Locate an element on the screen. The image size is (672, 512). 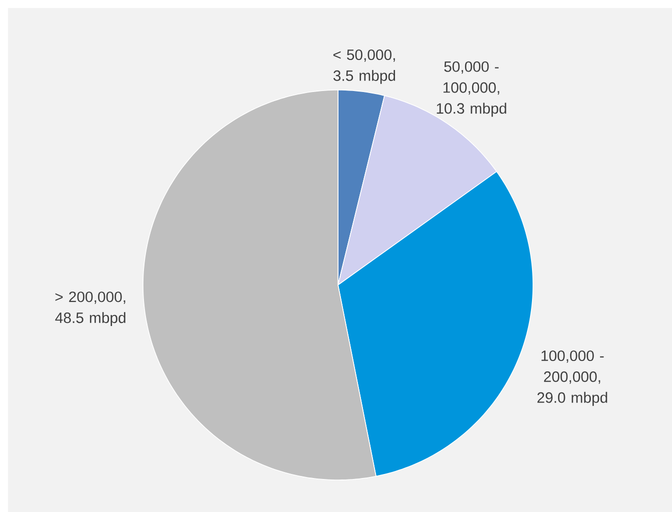
slice-label: < 50,000, 3.5 mbpd is located at coordinates (364, 66).